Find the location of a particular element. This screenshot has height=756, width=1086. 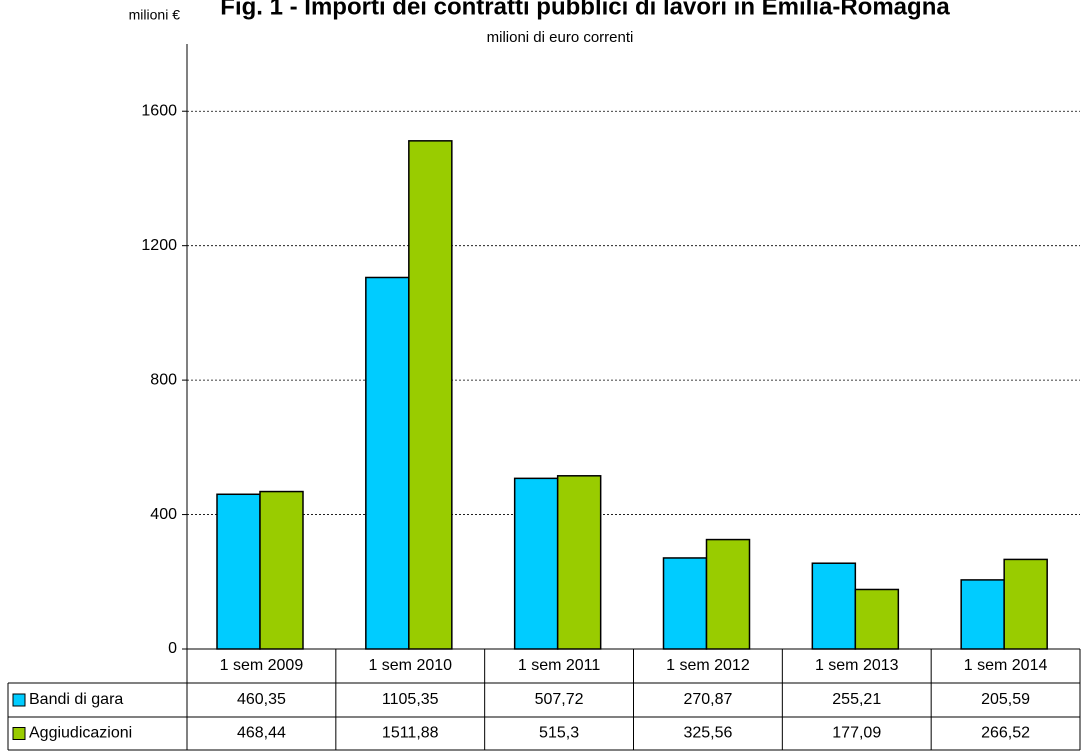

y-tick-label: 1200 is located at coordinates (159, 245).